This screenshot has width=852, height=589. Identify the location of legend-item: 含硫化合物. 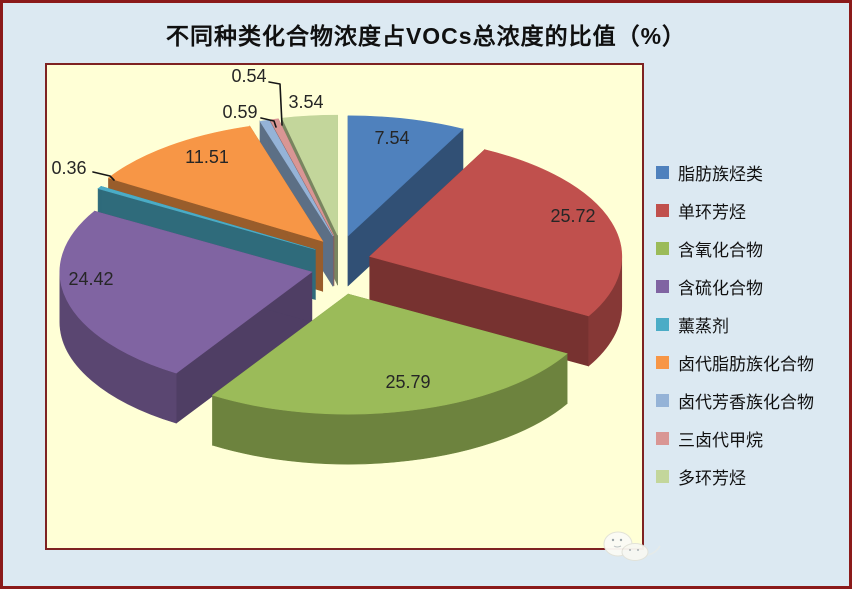
(752, 286).